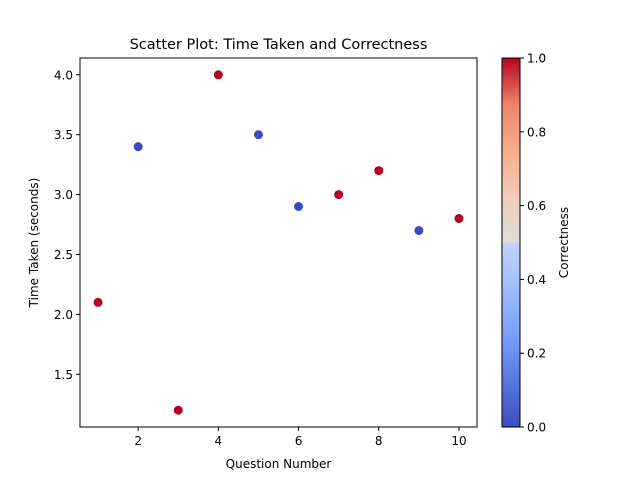 Image resolution: width=640 pixels, height=480 pixels. I want to click on colorbar: 0.0 0.2 0.4 0.6 0.8 1.0 Correctness, so click(536, 243).